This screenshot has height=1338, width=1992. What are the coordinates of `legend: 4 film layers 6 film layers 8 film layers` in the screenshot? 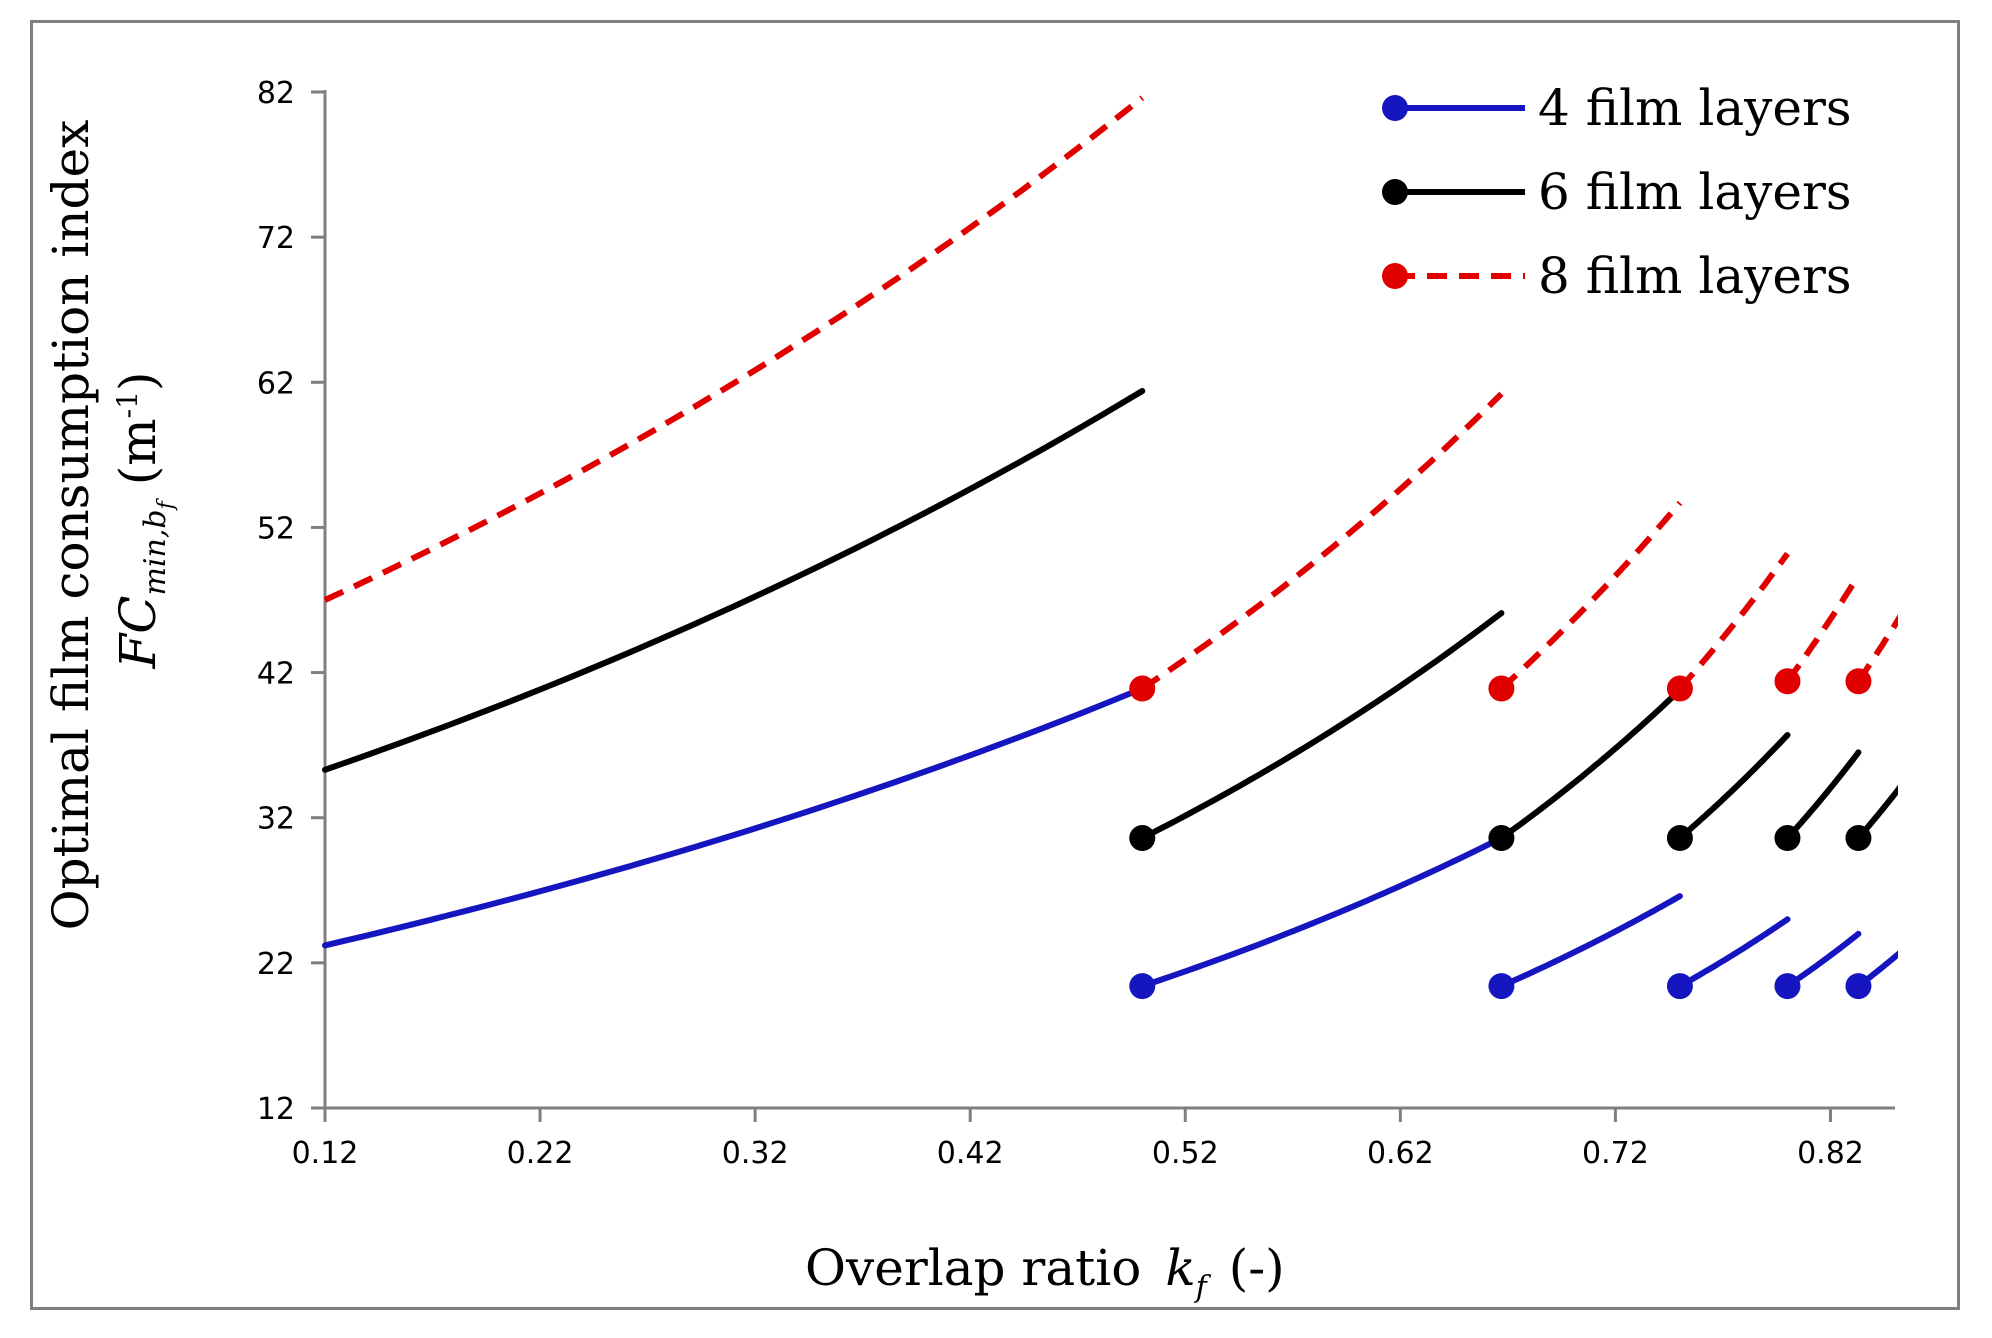 It's located at (1617, 192).